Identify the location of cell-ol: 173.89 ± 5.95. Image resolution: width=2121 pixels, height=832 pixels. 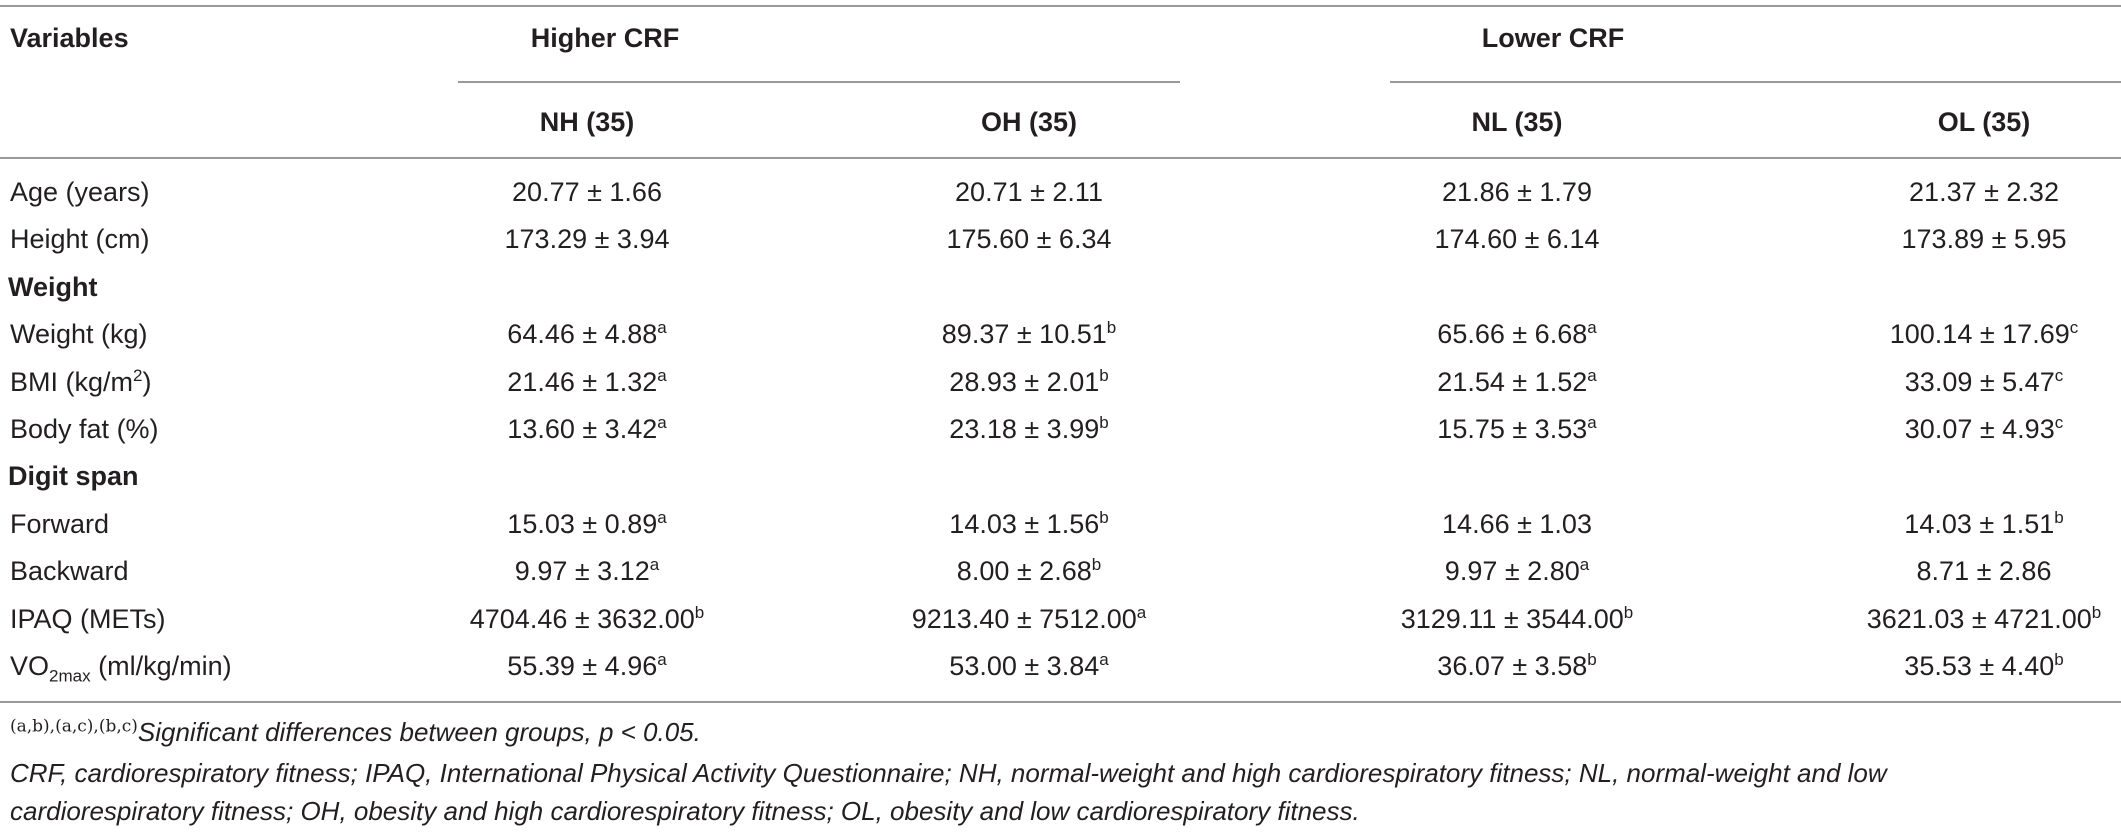
(1984, 239).